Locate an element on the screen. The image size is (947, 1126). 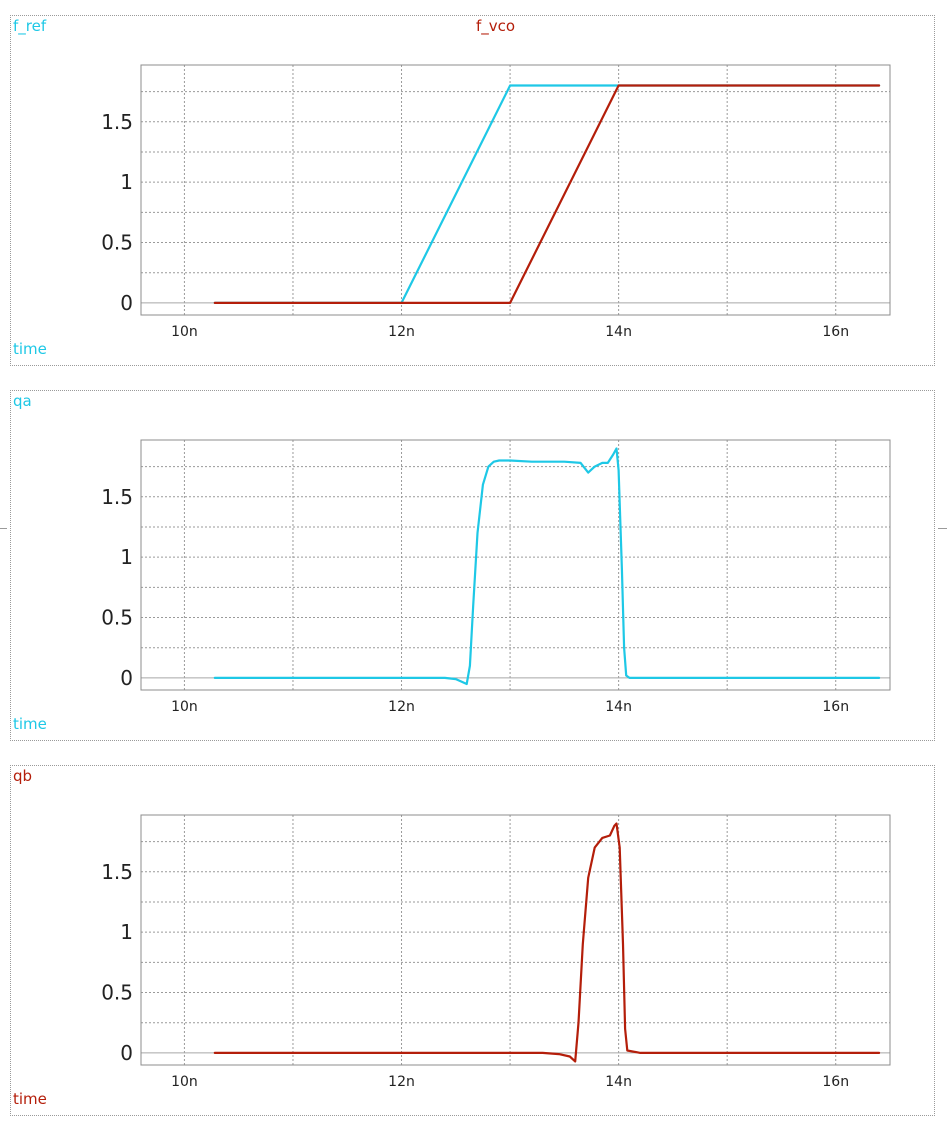
signal-label-f-ref: f_ref is located at coordinates (30, 26).